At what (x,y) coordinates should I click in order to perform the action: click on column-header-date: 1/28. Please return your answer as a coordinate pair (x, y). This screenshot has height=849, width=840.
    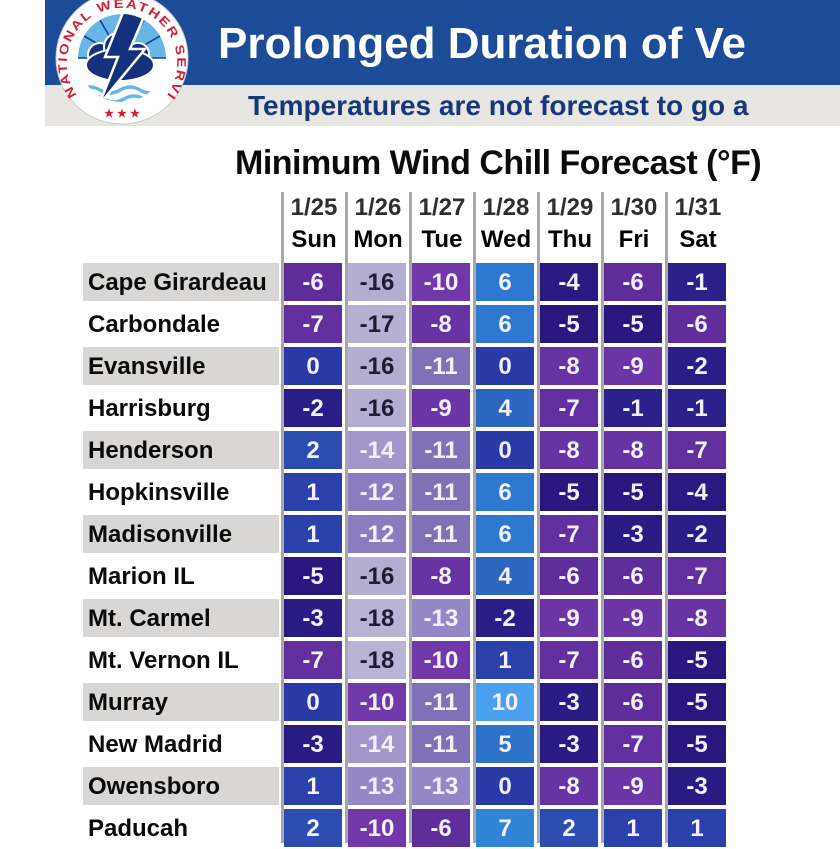
    Looking at the image, I should click on (506, 207).